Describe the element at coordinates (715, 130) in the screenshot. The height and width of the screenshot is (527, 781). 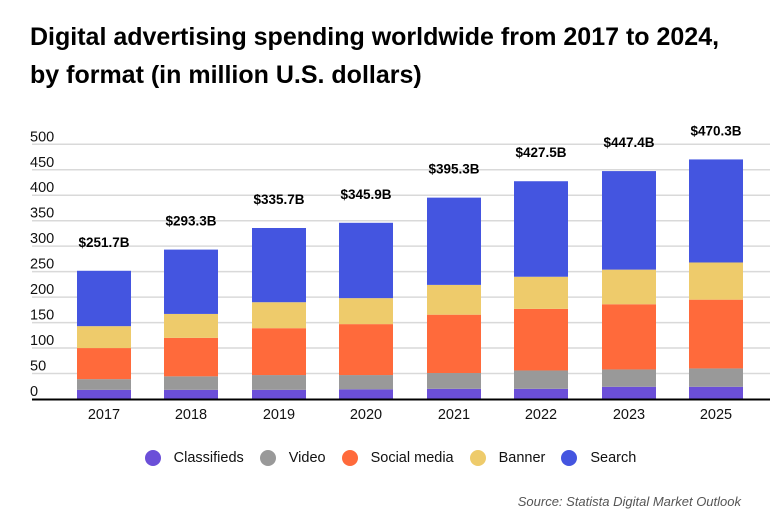
I see `total-label: $470.3B` at that location.